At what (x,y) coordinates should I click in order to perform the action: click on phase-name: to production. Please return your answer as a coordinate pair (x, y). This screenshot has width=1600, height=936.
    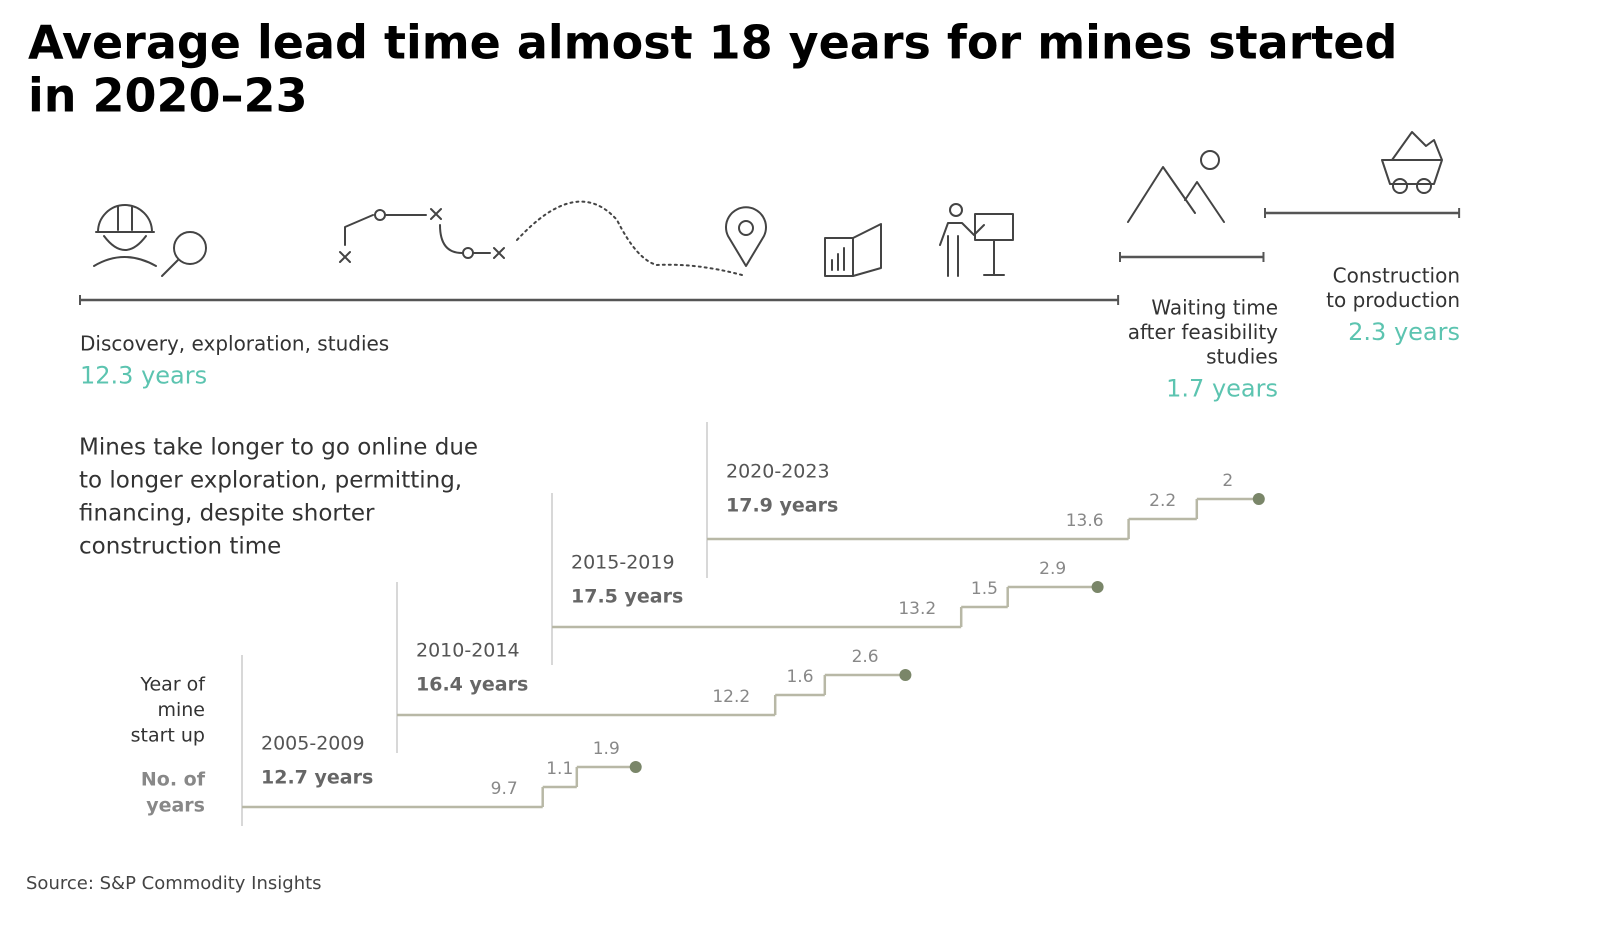
    Looking at the image, I should click on (1393, 300).